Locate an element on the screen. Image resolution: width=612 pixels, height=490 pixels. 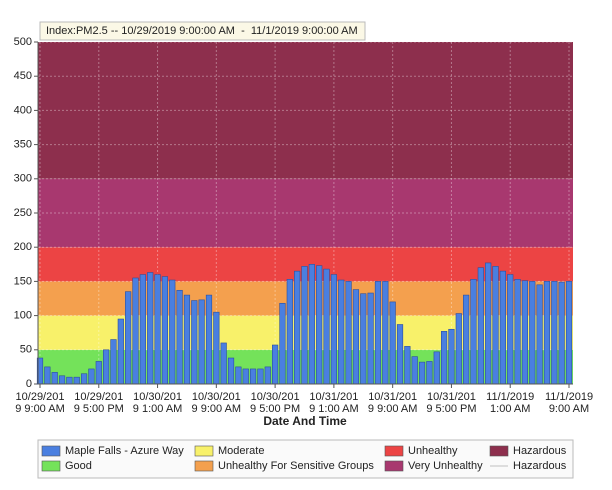
legend-label: Unhealthy For Sensitive Groups is located at coordinates (296, 466).